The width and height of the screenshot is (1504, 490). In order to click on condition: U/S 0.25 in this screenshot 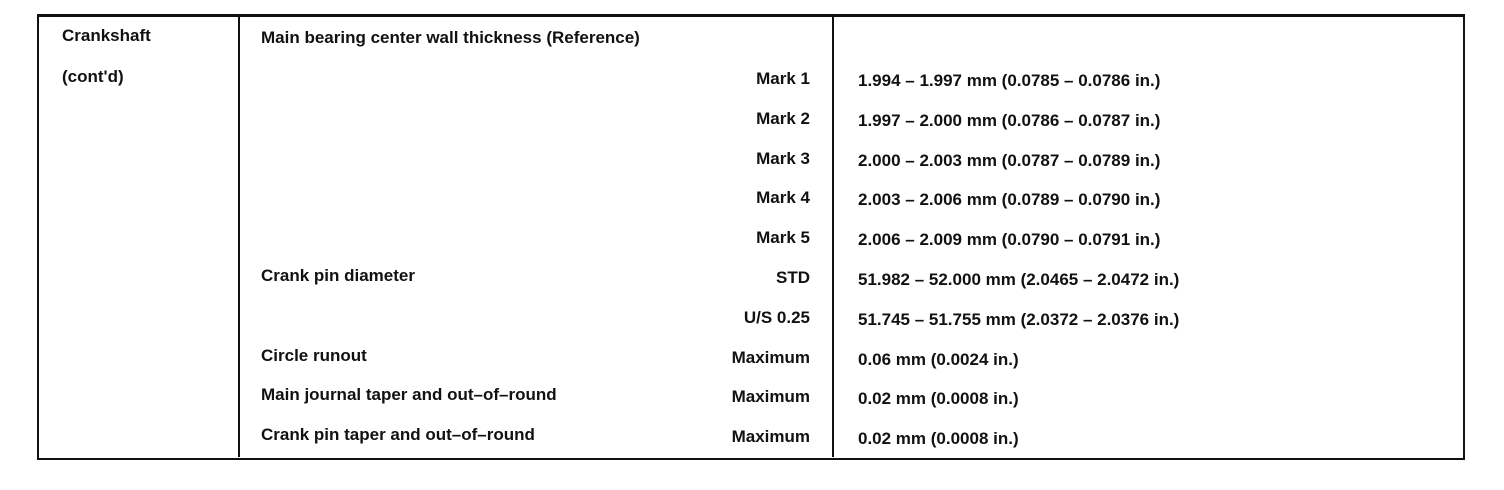, I will do `click(776, 317)`.